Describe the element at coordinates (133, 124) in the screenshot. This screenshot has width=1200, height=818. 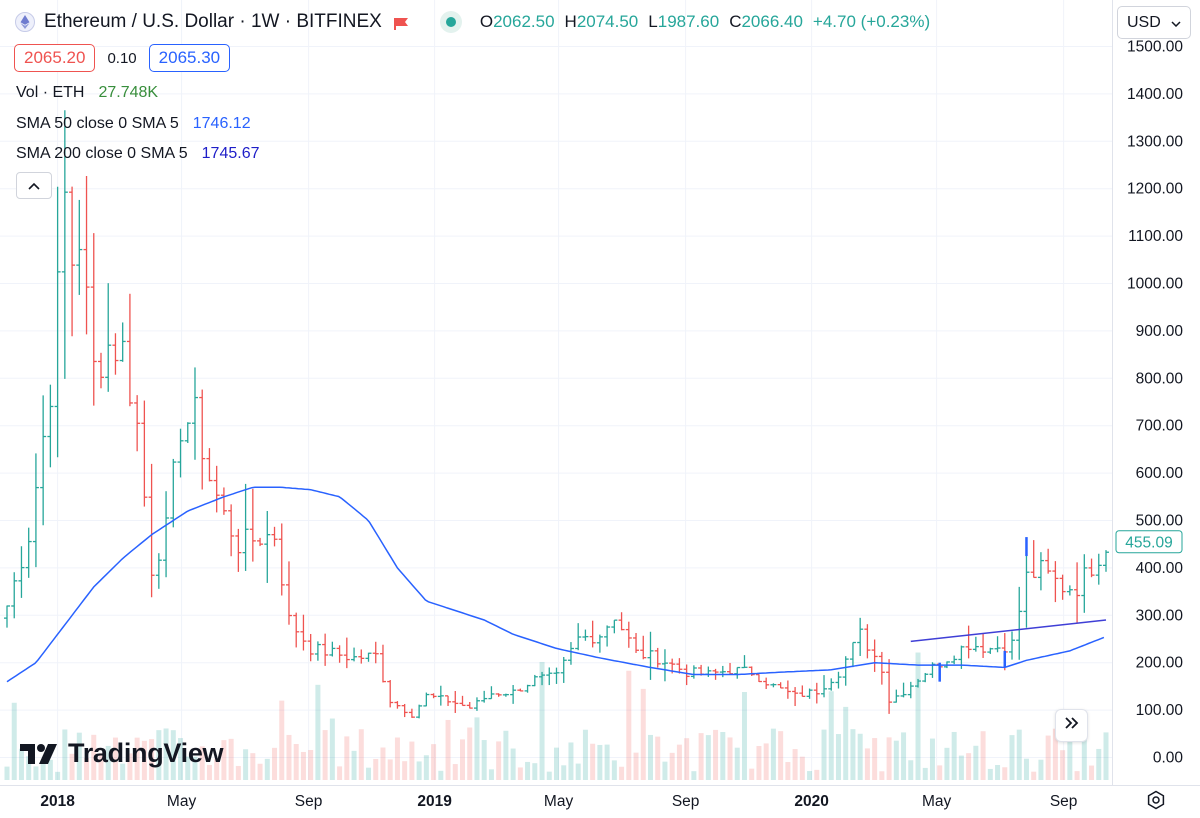
I see `legend-sma50: SMA 50 close 0 SMA 5 1746.12` at that location.